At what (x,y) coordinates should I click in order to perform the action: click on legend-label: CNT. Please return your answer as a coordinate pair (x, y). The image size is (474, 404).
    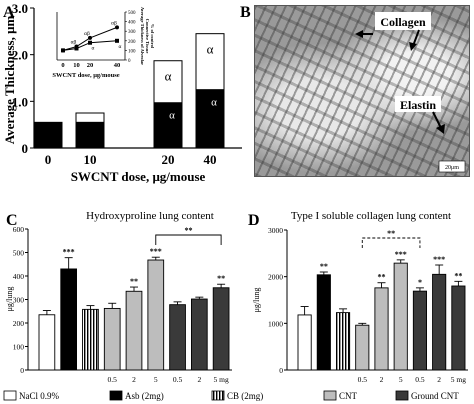
    Looking at the image, I should click on (348, 396).